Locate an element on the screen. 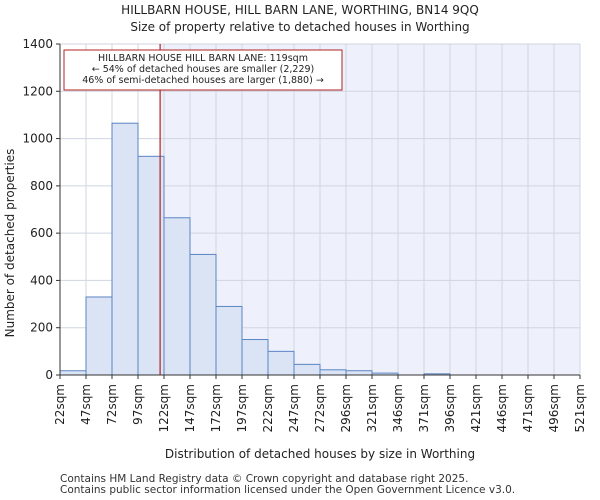  annotation-line1: HILLBARN HOUSE HILL BARN LANE: 119sqm is located at coordinates (203, 58).